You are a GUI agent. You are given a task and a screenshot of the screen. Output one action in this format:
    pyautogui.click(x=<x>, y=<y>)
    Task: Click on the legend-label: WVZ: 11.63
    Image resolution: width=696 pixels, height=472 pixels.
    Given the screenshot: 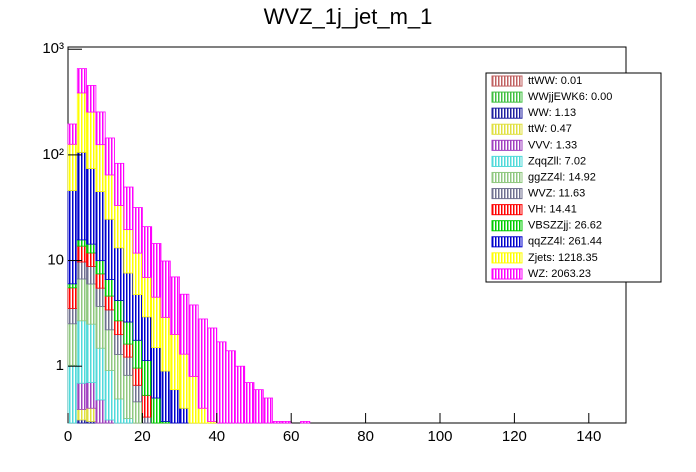 What is the action you would take?
    pyautogui.click(x=556, y=193)
    